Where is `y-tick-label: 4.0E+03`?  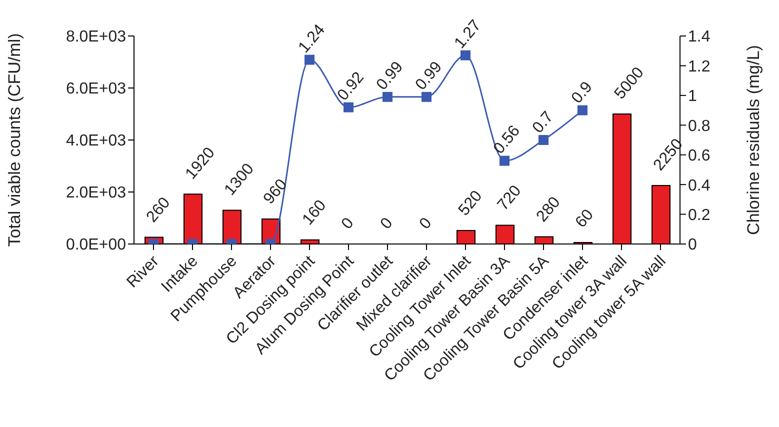
y-tick-label: 4.0E+03 is located at coordinates (96, 141).